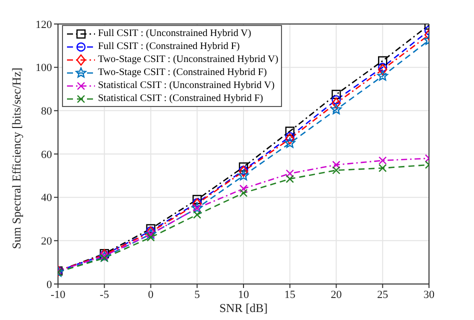 The height and width of the screenshot is (320, 474). I want to click on legend-label: Full CSIT : (Constrained Hybrid F), so click(169, 46).